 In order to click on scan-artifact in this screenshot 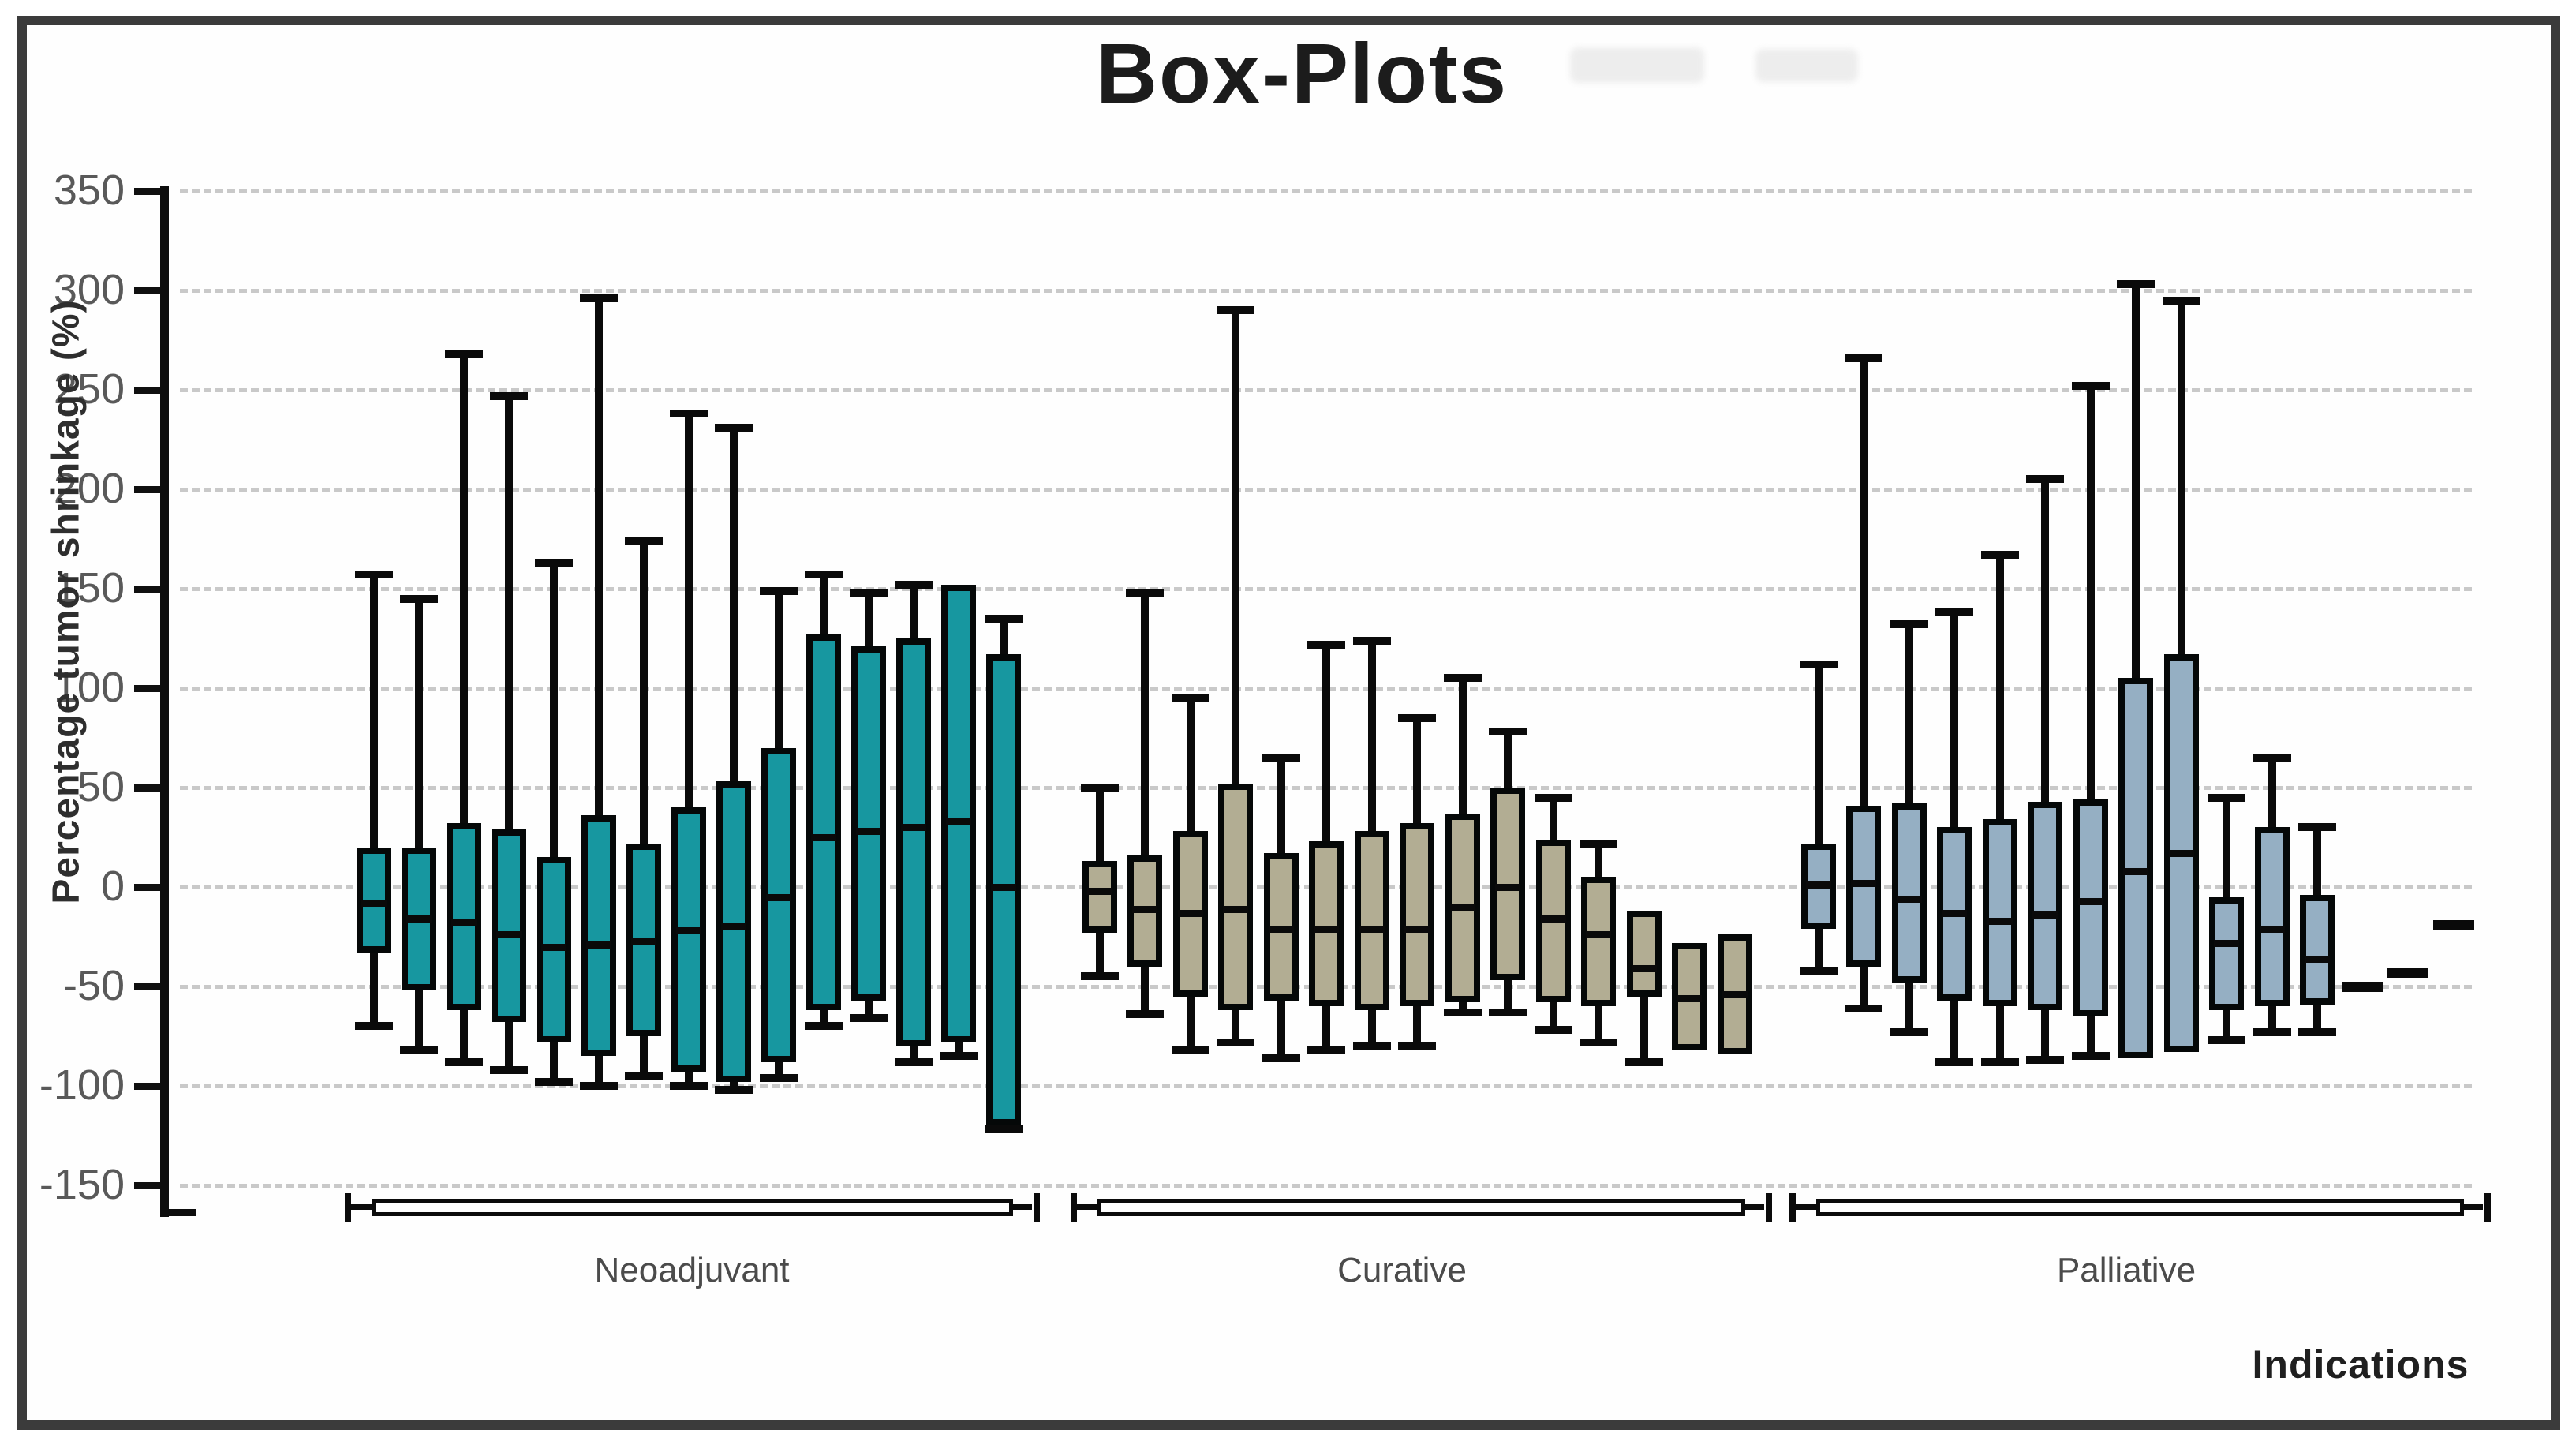, I will do `click(1637, 65)`.